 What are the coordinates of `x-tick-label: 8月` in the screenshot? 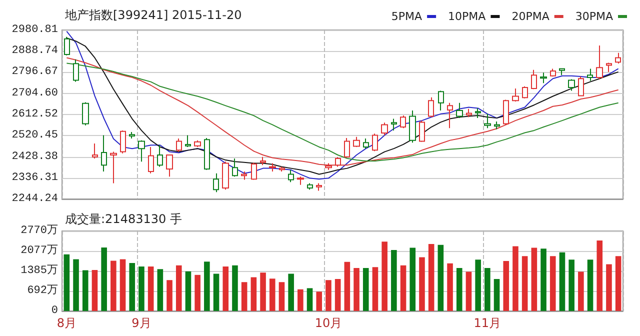 It's located at (66, 323).